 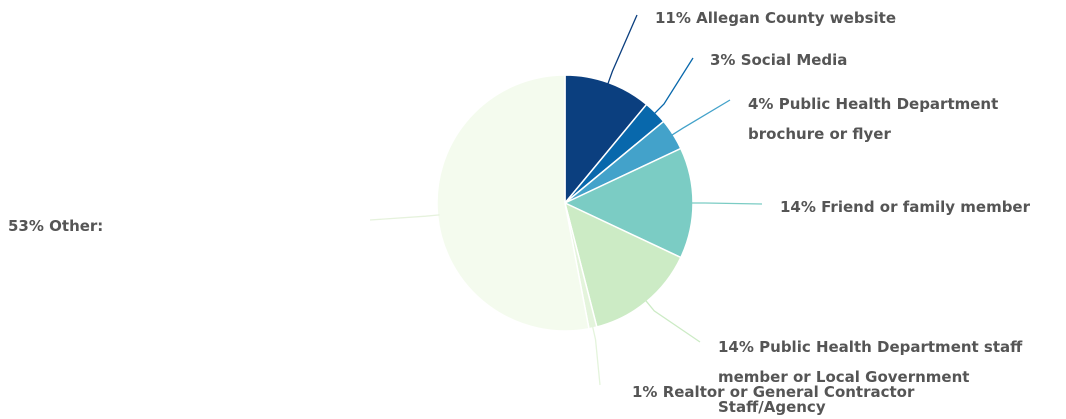 I want to click on category-label: Friend or family member, so click(x=926, y=207).